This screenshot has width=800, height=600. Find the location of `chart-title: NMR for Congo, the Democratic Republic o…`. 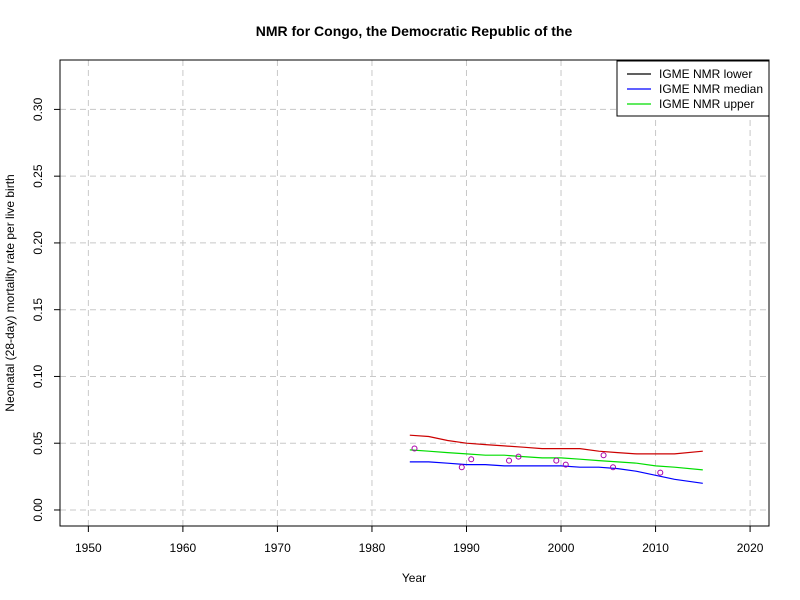

chart-title: NMR for Congo, the Democratic Republic o… is located at coordinates (414, 31).